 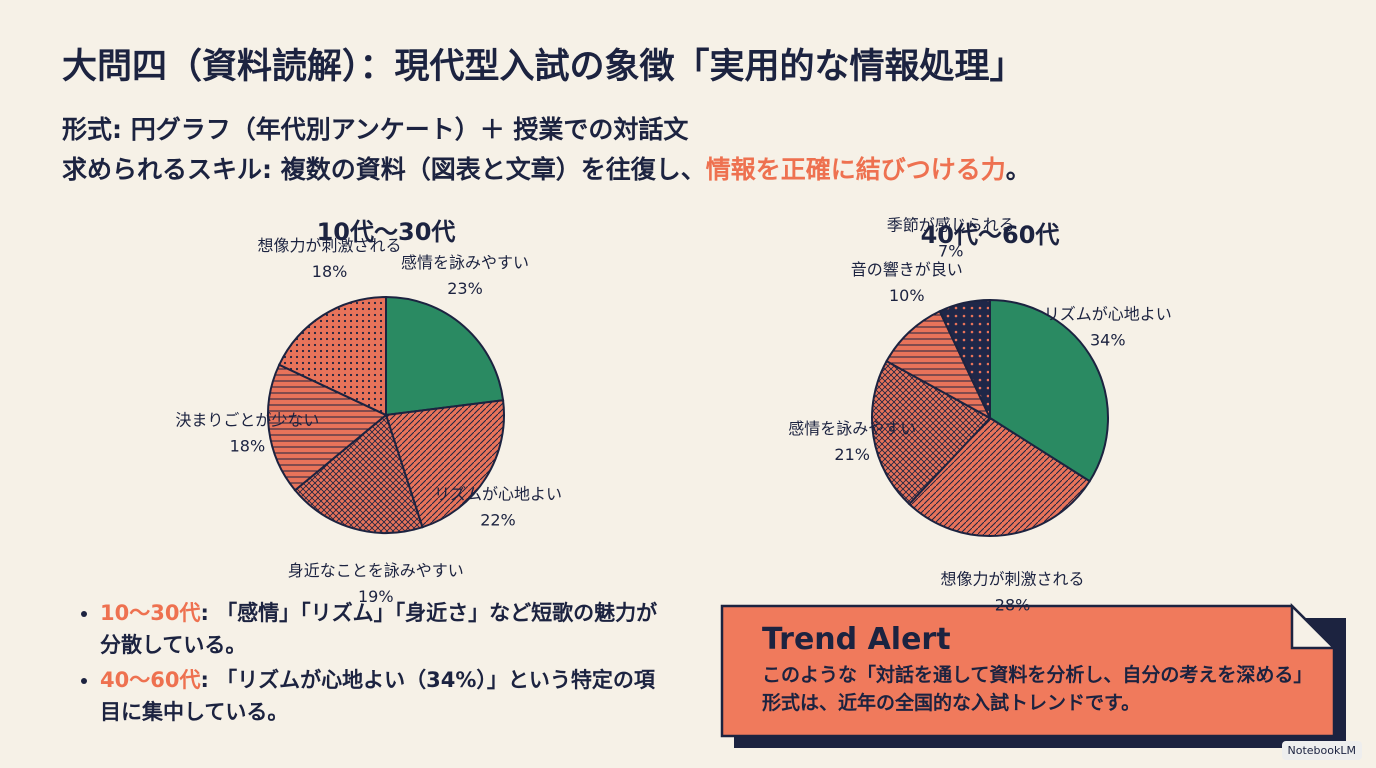 I want to click on bullet: 40〜60代: 「リズムが心地よい（34%）」という特定の項目に集中している。, so click(x=380, y=696).